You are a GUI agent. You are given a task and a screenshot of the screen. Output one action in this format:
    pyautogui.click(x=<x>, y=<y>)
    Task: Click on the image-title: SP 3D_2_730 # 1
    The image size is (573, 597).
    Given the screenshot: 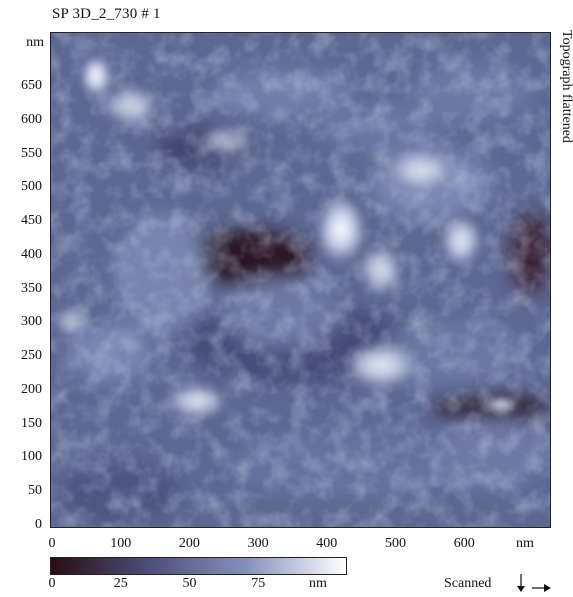 What is the action you would take?
    pyautogui.click(x=106, y=14)
    